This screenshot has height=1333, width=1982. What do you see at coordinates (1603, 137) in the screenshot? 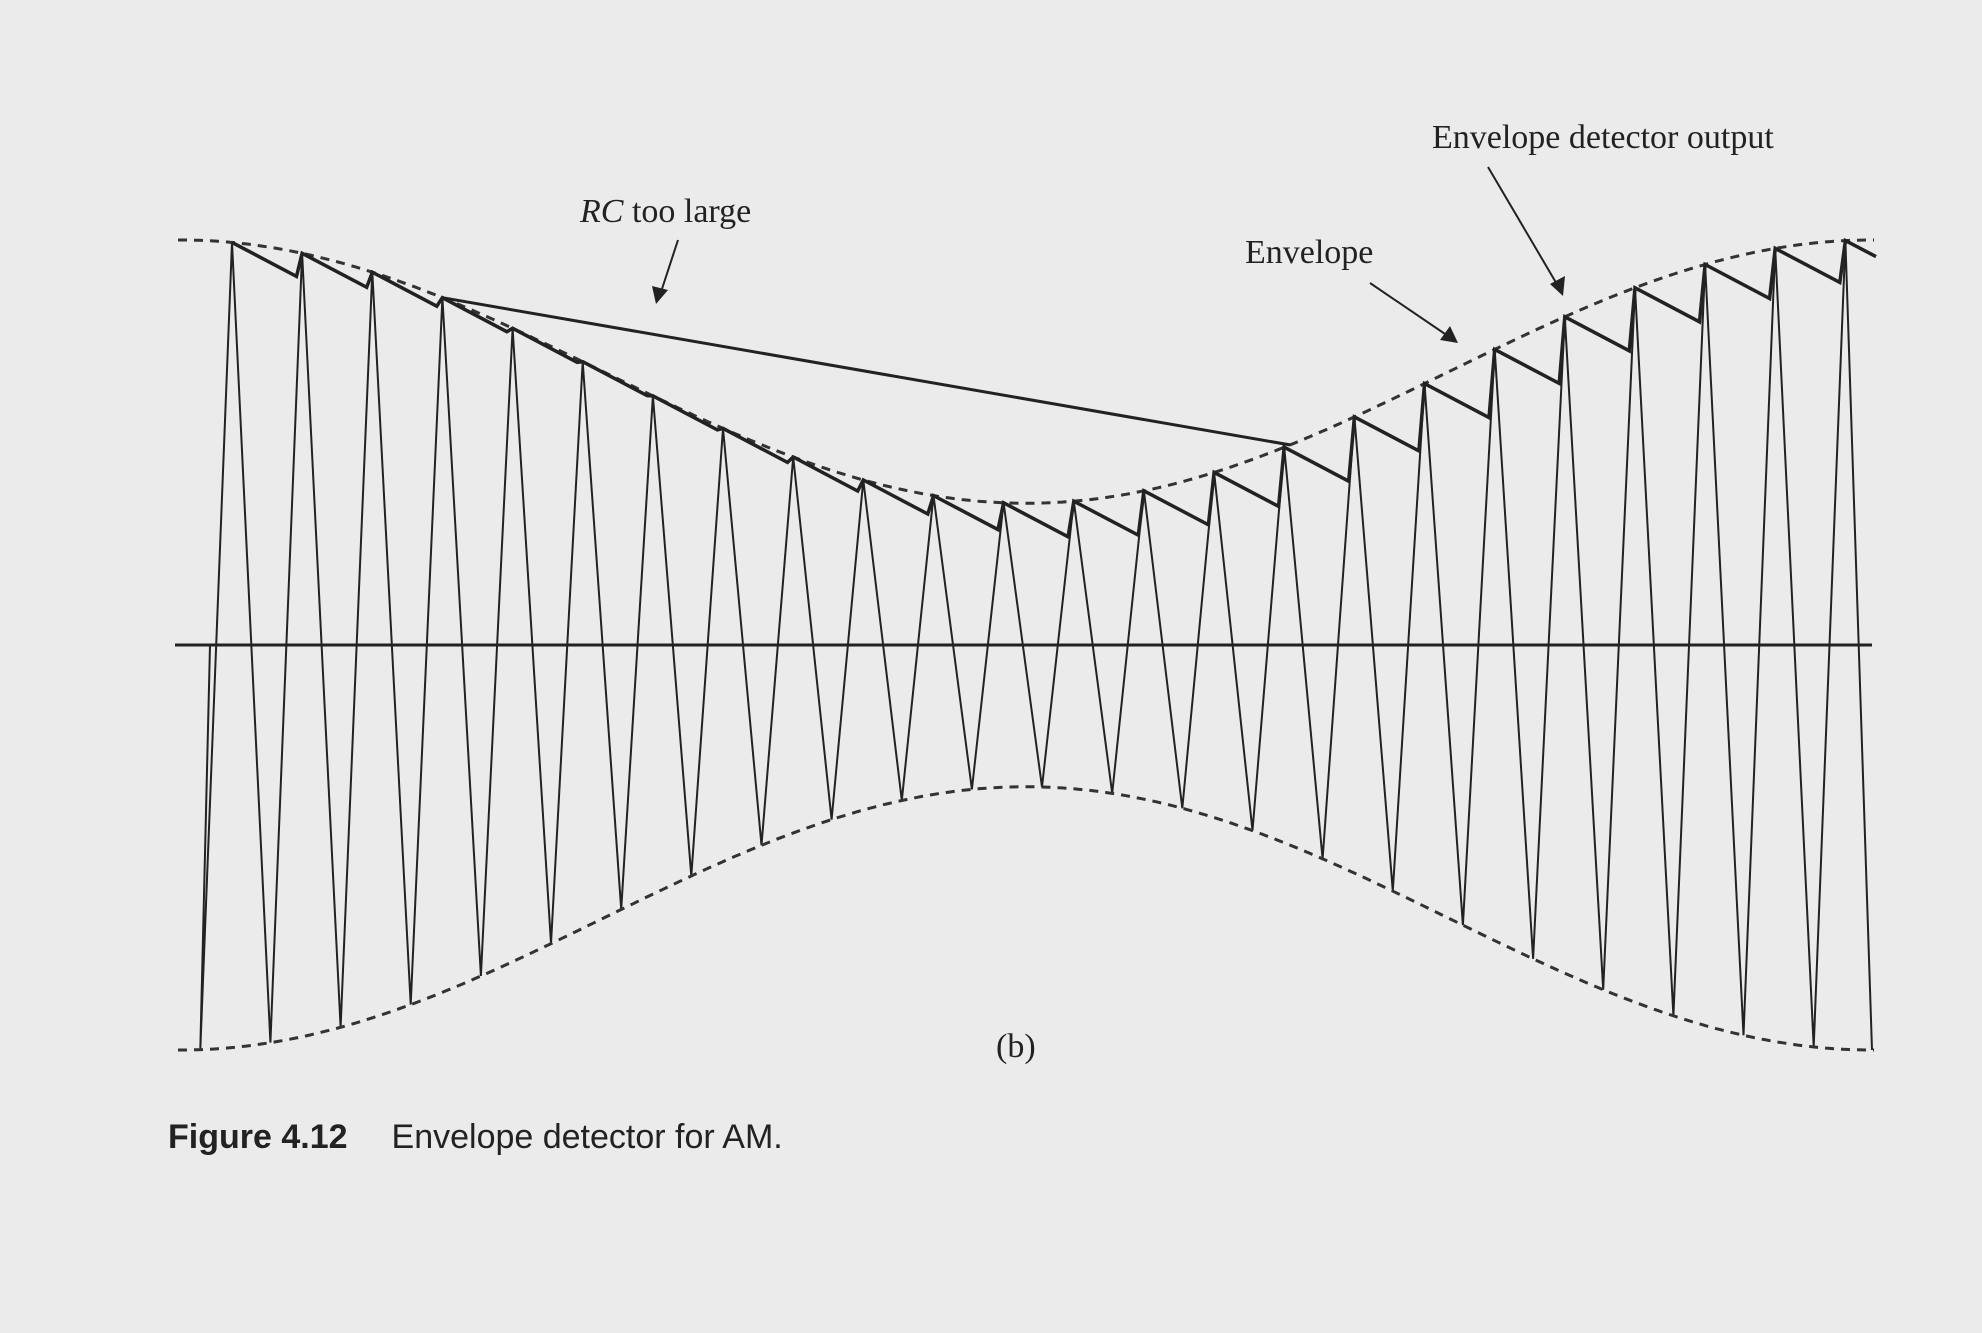
I see `envelope-detector-output-label: Envelope detector output` at bounding box center [1603, 137].